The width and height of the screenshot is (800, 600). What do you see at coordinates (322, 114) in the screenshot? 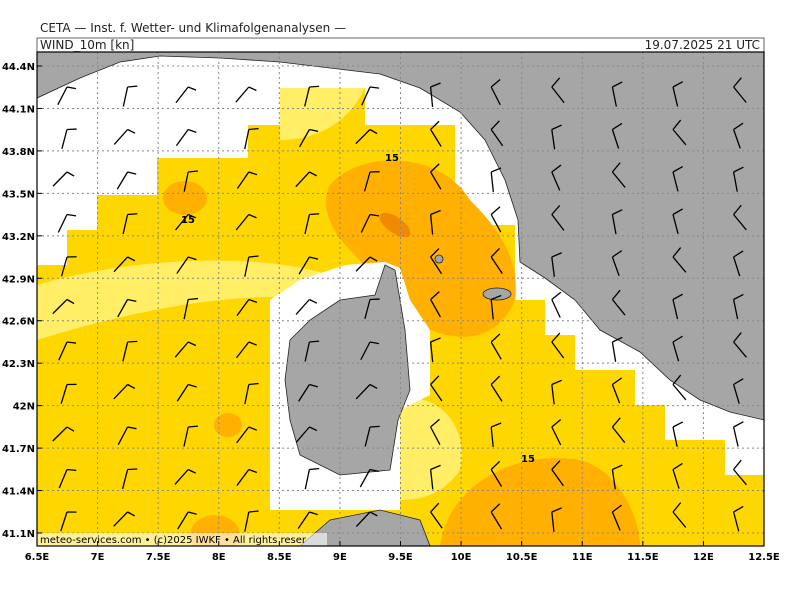
I see `weak-wind` at bounding box center [322, 114].